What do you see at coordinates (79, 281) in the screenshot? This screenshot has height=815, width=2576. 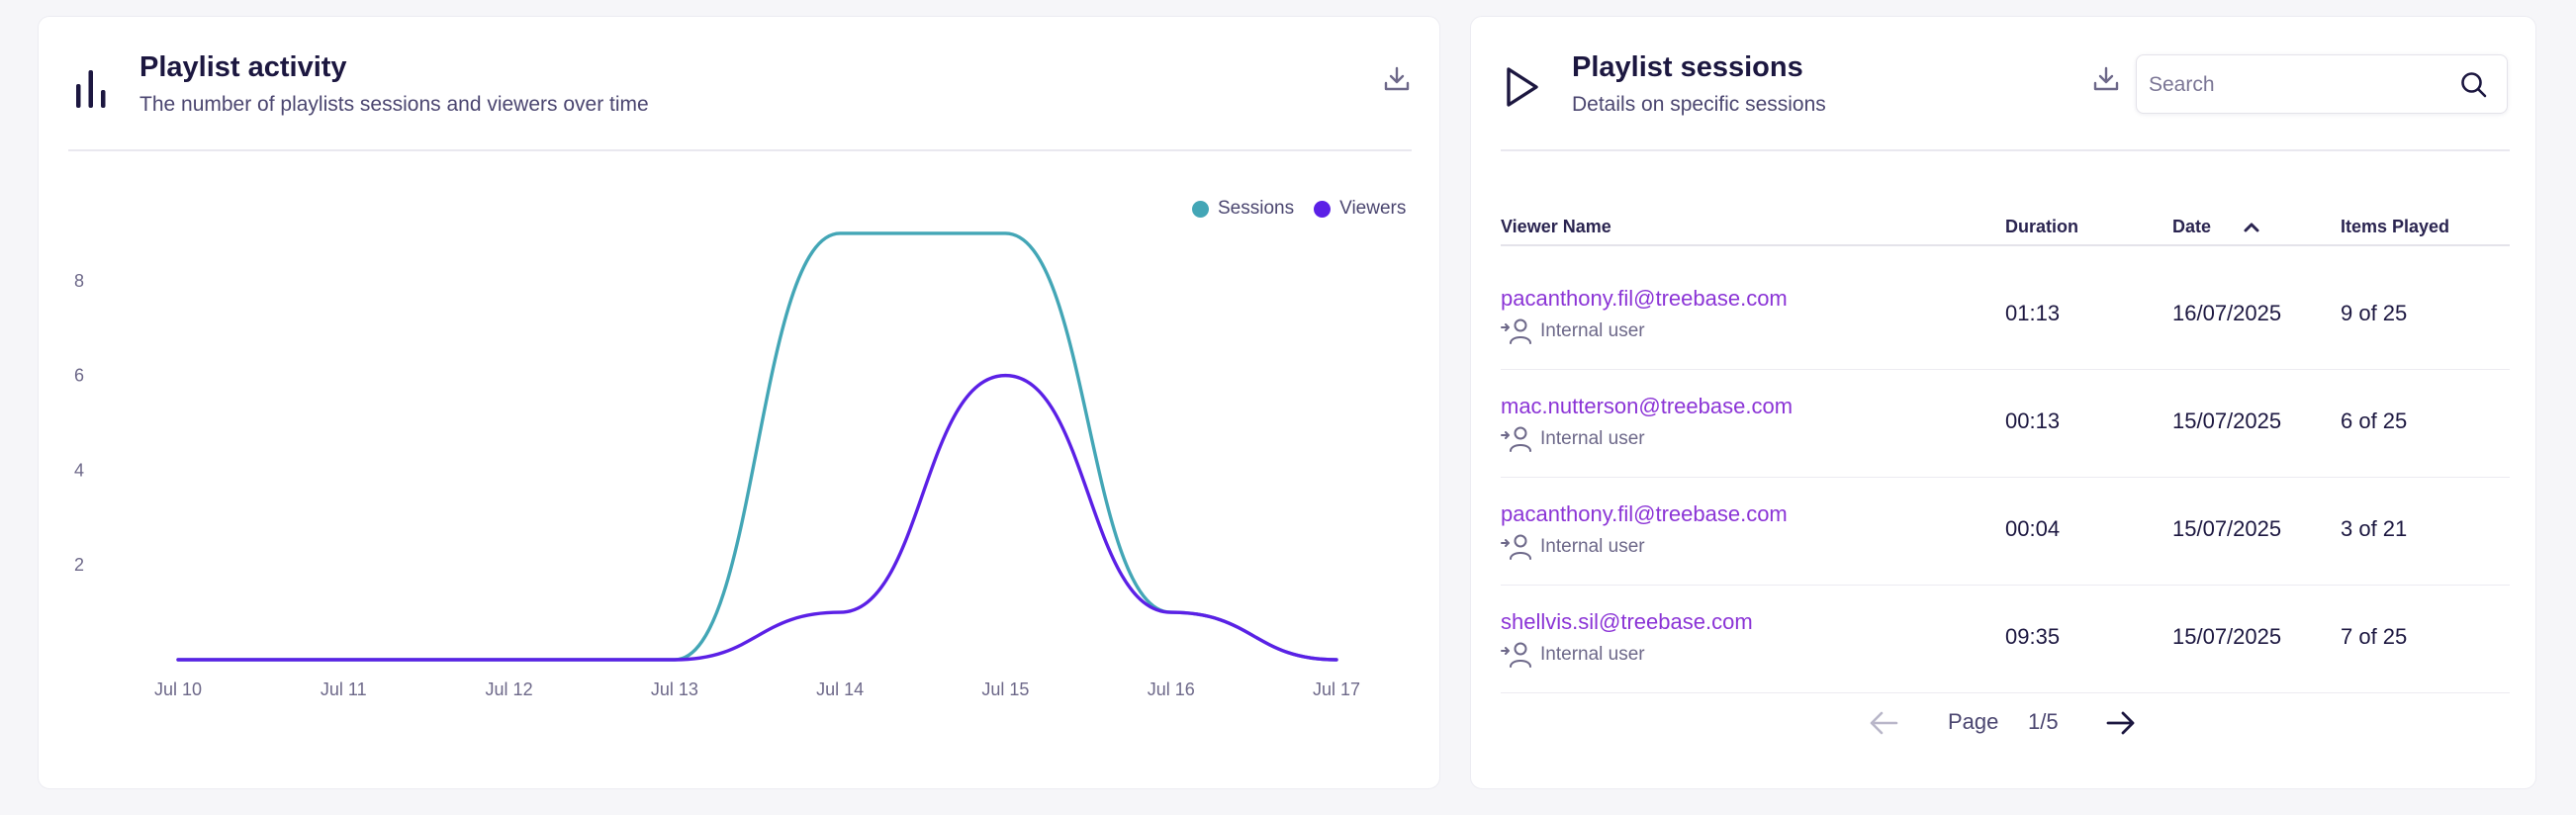 I see `y-tick-label: 8` at bounding box center [79, 281].